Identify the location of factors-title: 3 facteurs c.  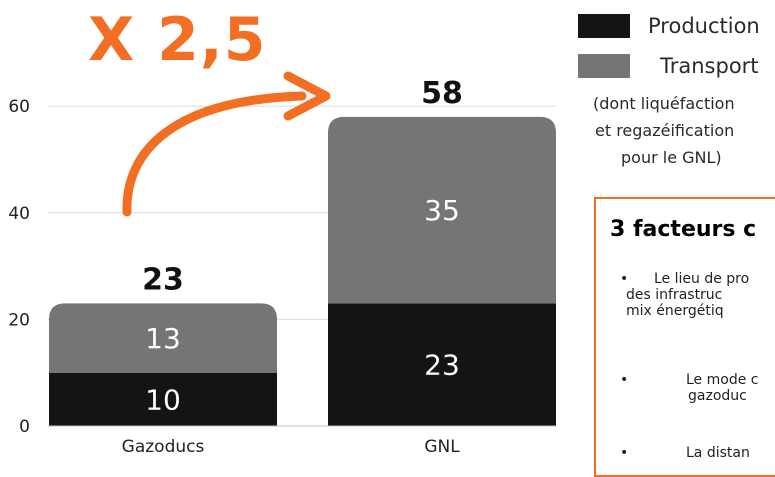
(683, 229).